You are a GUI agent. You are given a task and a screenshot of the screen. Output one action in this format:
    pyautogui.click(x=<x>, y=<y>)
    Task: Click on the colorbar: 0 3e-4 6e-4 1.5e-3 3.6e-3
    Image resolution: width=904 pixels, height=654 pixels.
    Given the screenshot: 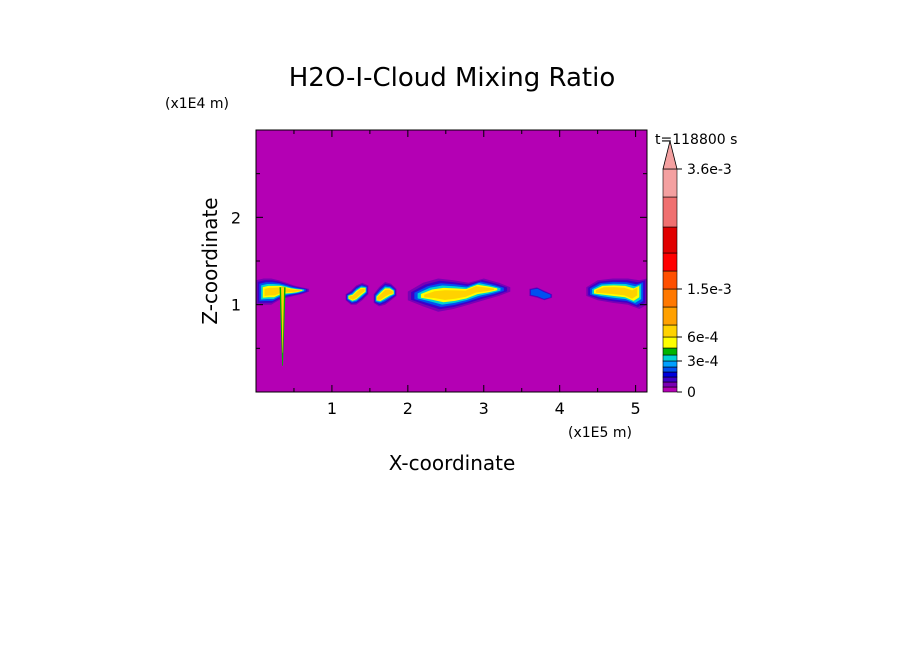 What is the action you would take?
    pyautogui.click(x=697, y=270)
    